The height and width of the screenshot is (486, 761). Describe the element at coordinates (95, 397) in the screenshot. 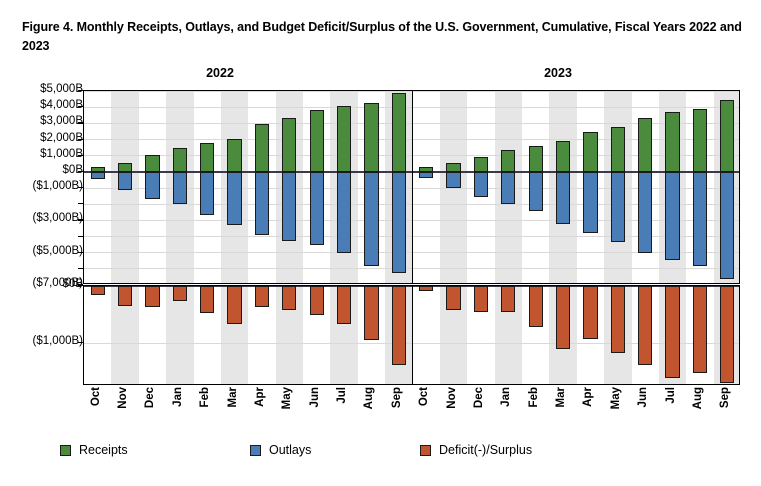

I see `x-tick-label: Oct` at that location.